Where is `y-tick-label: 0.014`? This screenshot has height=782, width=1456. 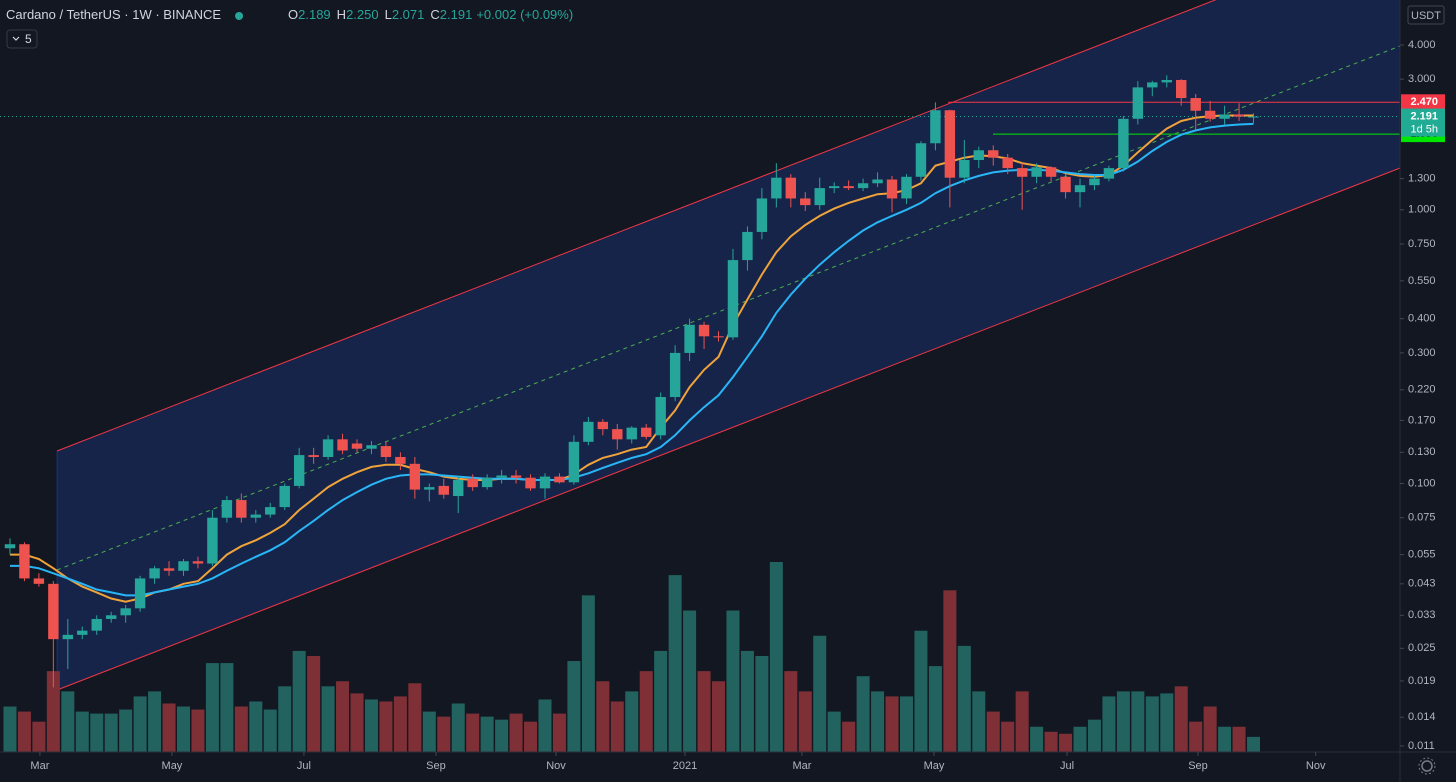
y-tick-label: 0.014 is located at coordinates (1422, 717).